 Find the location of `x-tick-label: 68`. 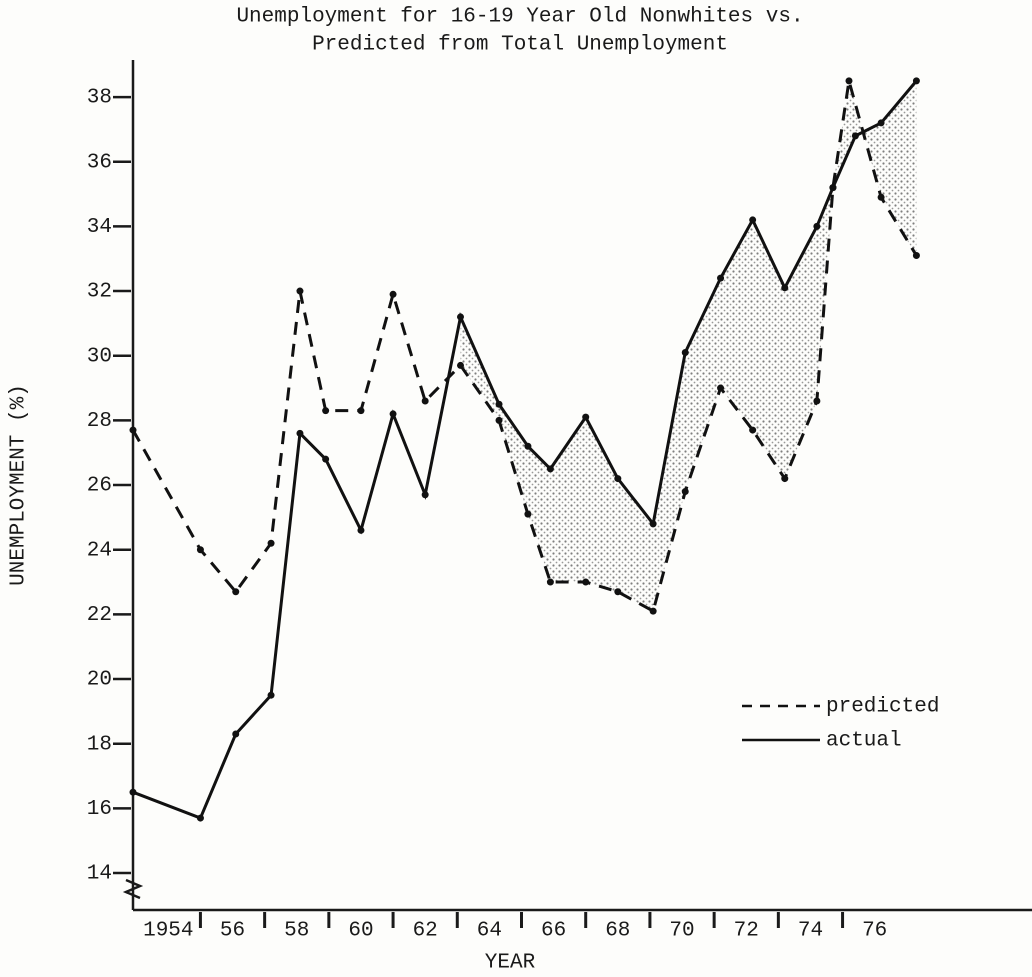

x-tick-label: 68 is located at coordinates (617, 931).